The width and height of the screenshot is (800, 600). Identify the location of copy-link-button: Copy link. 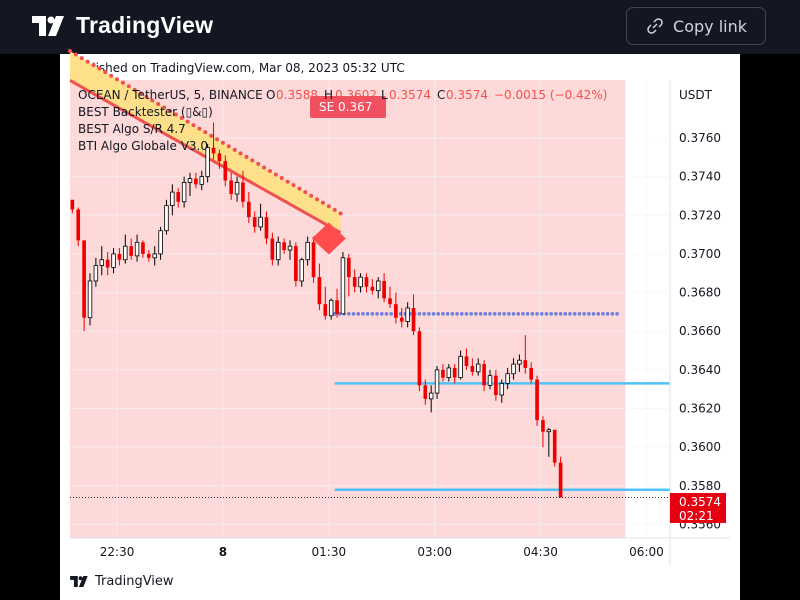
(696, 26).